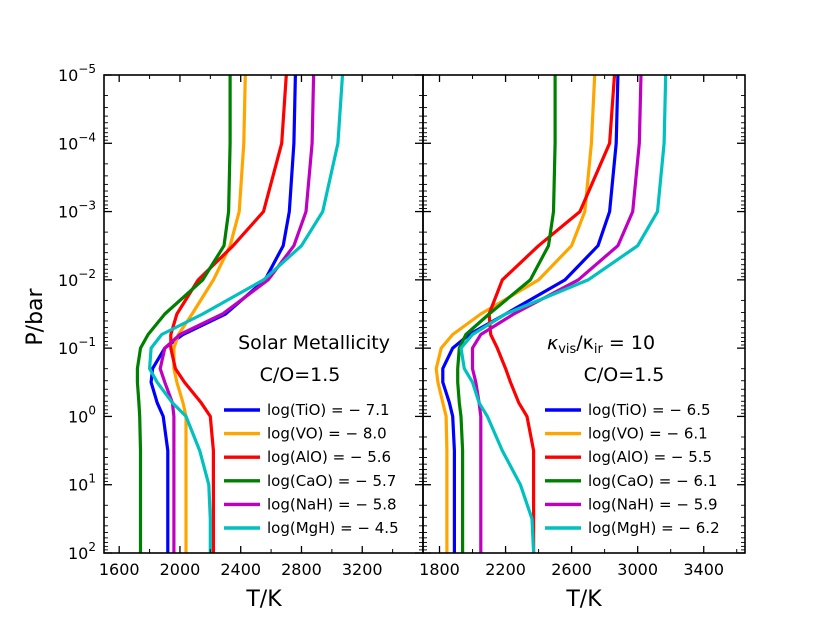 This screenshot has width=830, height=623. Describe the element at coordinates (240, 569) in the screenshot. I see `left-x-tick-label: 2400` at that location.